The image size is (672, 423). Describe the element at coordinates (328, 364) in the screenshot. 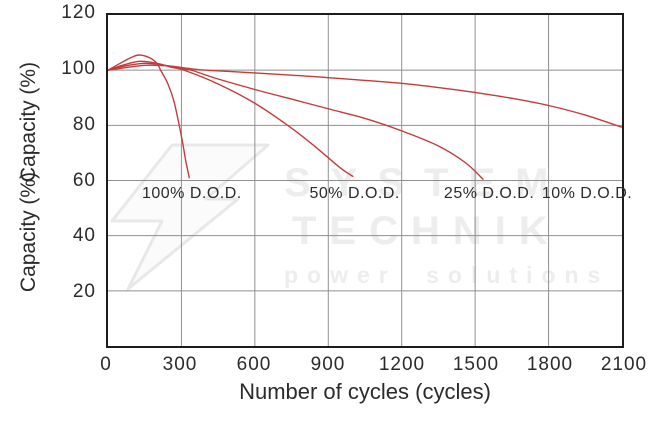

I see `x-tick-label: 900` at that location.